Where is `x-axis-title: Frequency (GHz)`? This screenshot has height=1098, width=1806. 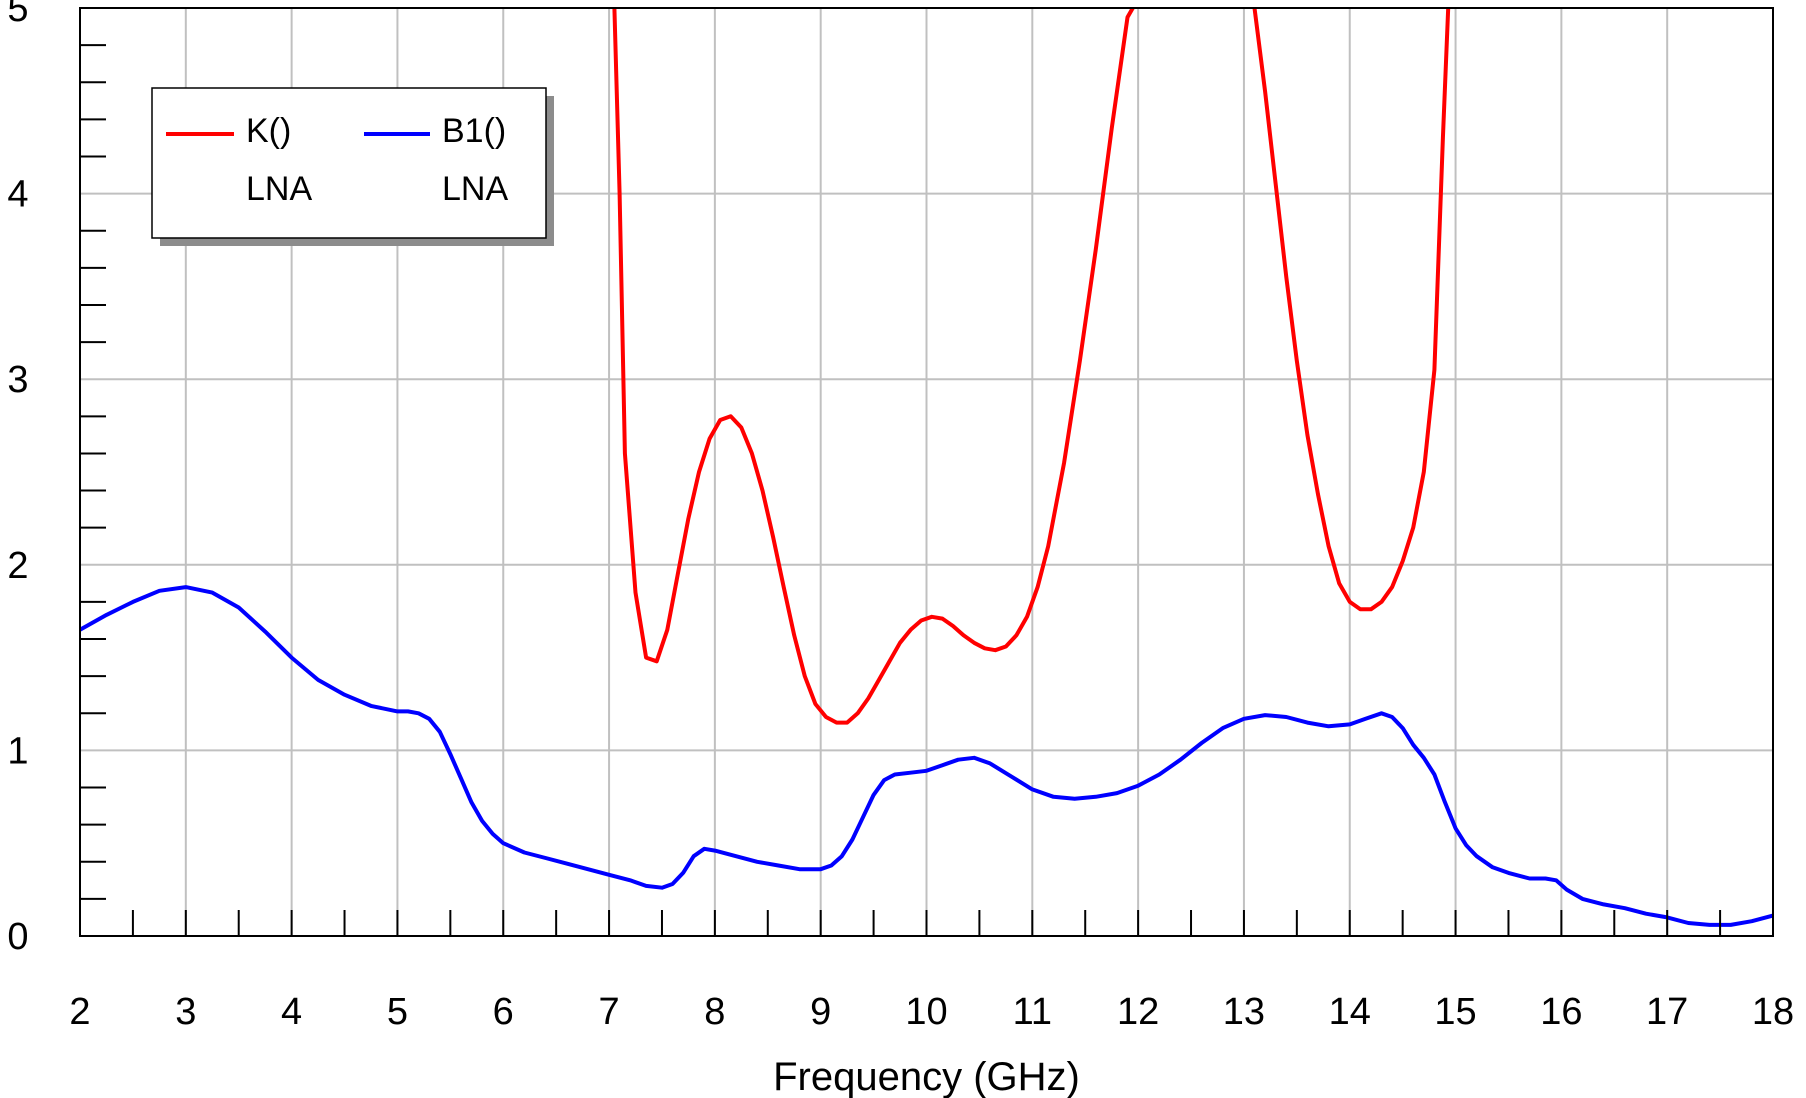 x-axis-title: Frequency (GHz) is located at coordinates (926, 1076).